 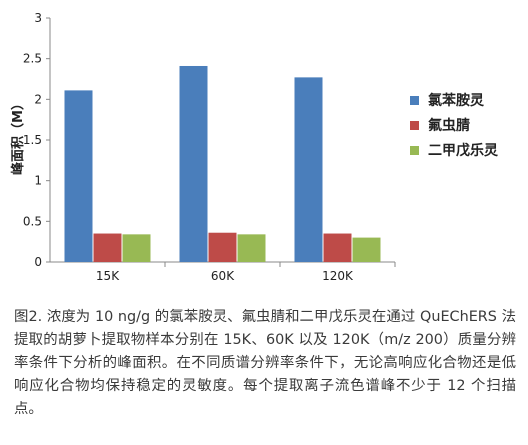 I want to click on x-tick-labels: 15K 60K 120K, so click(x=246, y=272).